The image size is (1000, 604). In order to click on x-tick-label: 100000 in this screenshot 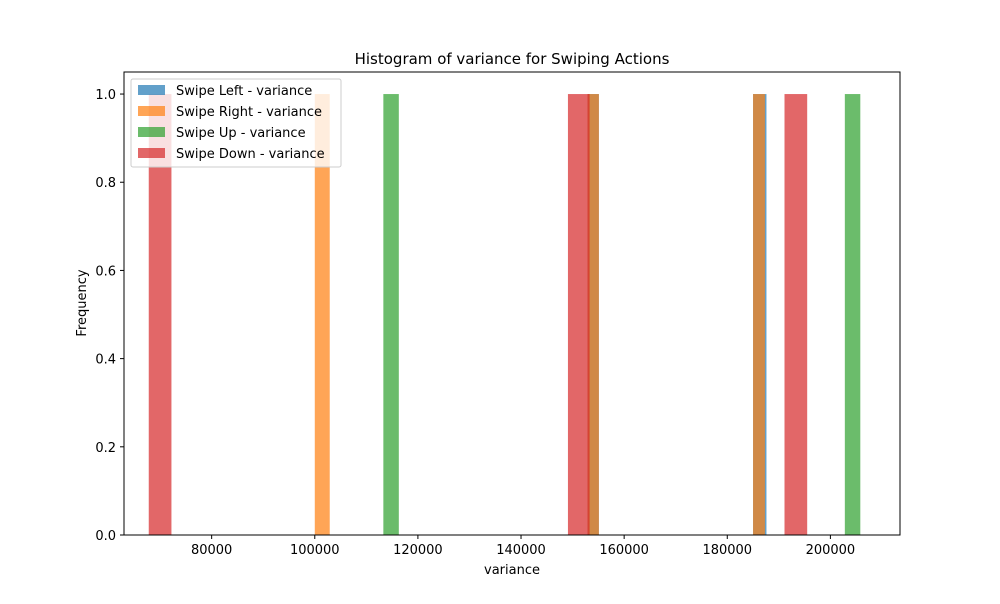, I will do `click(315, 550)`.